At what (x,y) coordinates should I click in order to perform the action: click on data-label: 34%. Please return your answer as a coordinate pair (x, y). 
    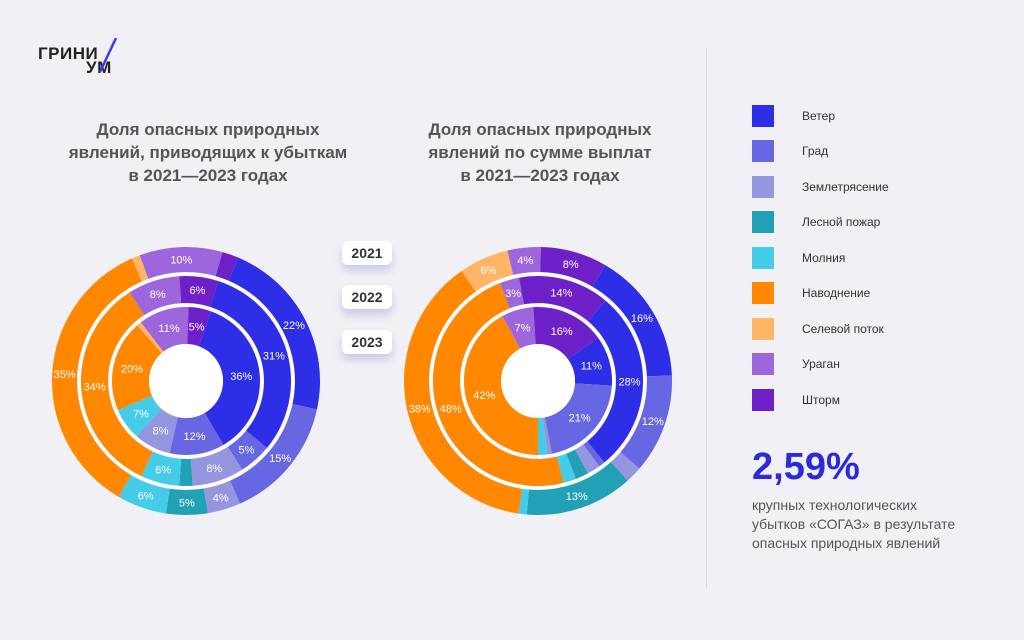
    Looking at the image, I should click on (95, 388).